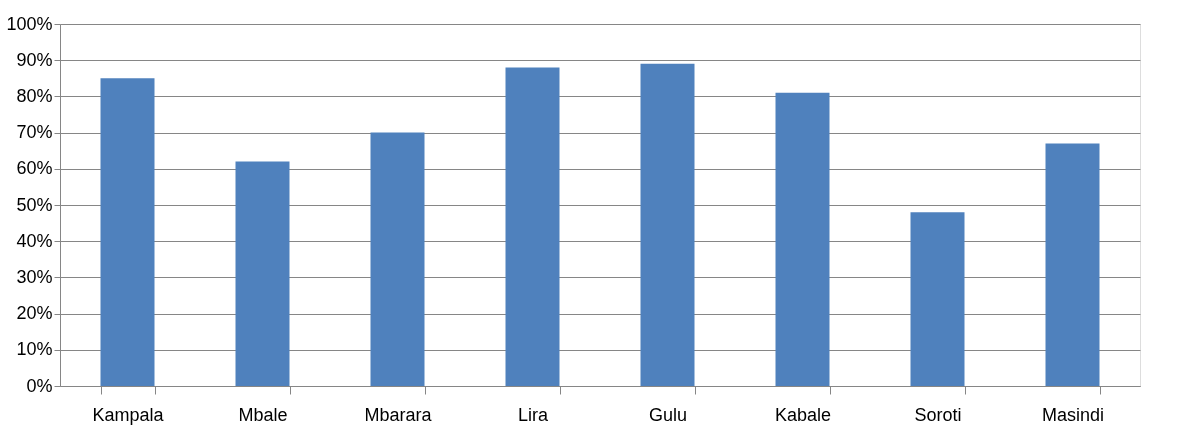 The image size is (1185, 443). What do you see at coordinates (29, 23) in the screenshot?
I see `y-tick-label: 100%` at bounding box center [29, 23].